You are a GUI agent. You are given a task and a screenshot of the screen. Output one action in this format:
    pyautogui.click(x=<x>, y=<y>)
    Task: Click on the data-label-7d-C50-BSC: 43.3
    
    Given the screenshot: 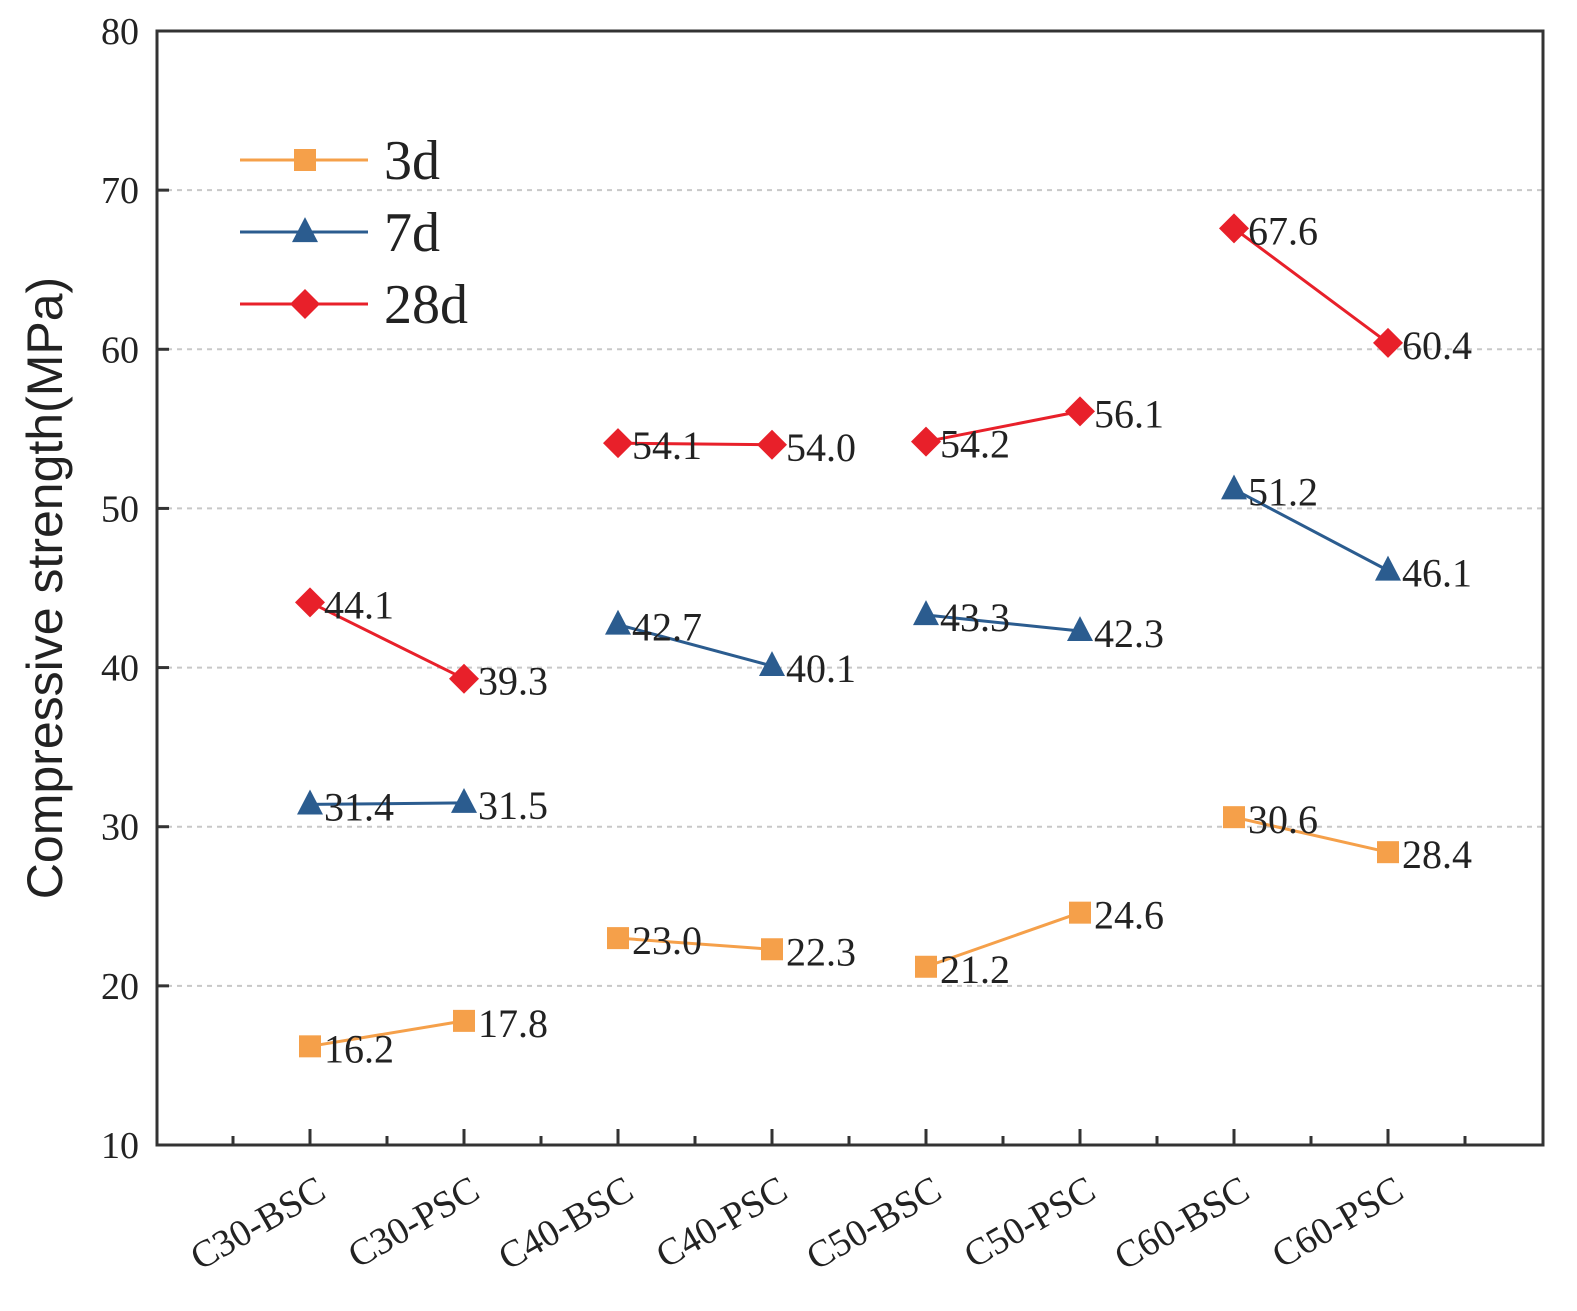 What is the action you would take?
    pyautogui.click(x=975, y=617)
    